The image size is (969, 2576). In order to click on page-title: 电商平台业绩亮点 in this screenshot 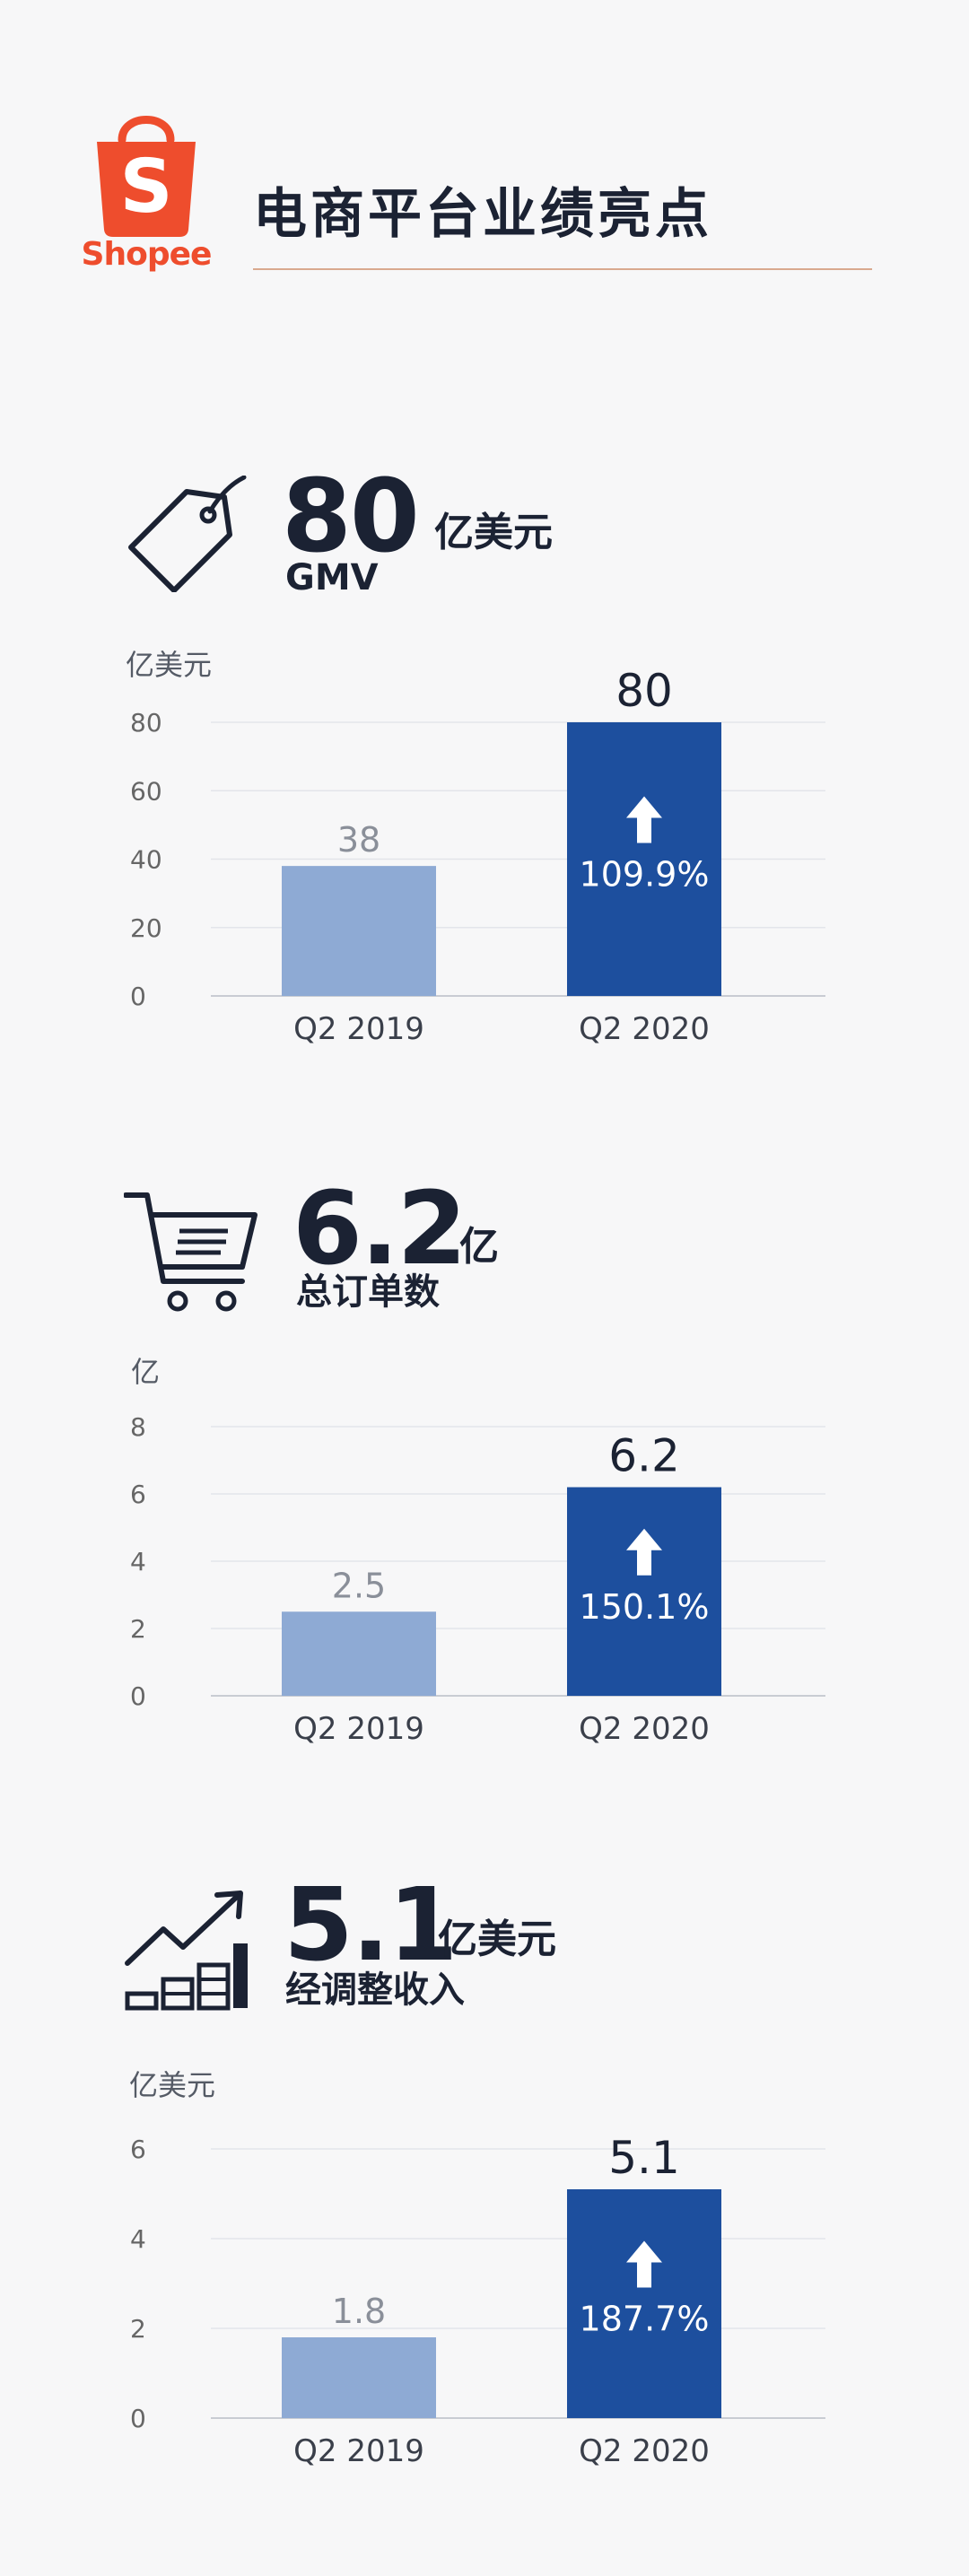, I will do `click(483, 215)`.